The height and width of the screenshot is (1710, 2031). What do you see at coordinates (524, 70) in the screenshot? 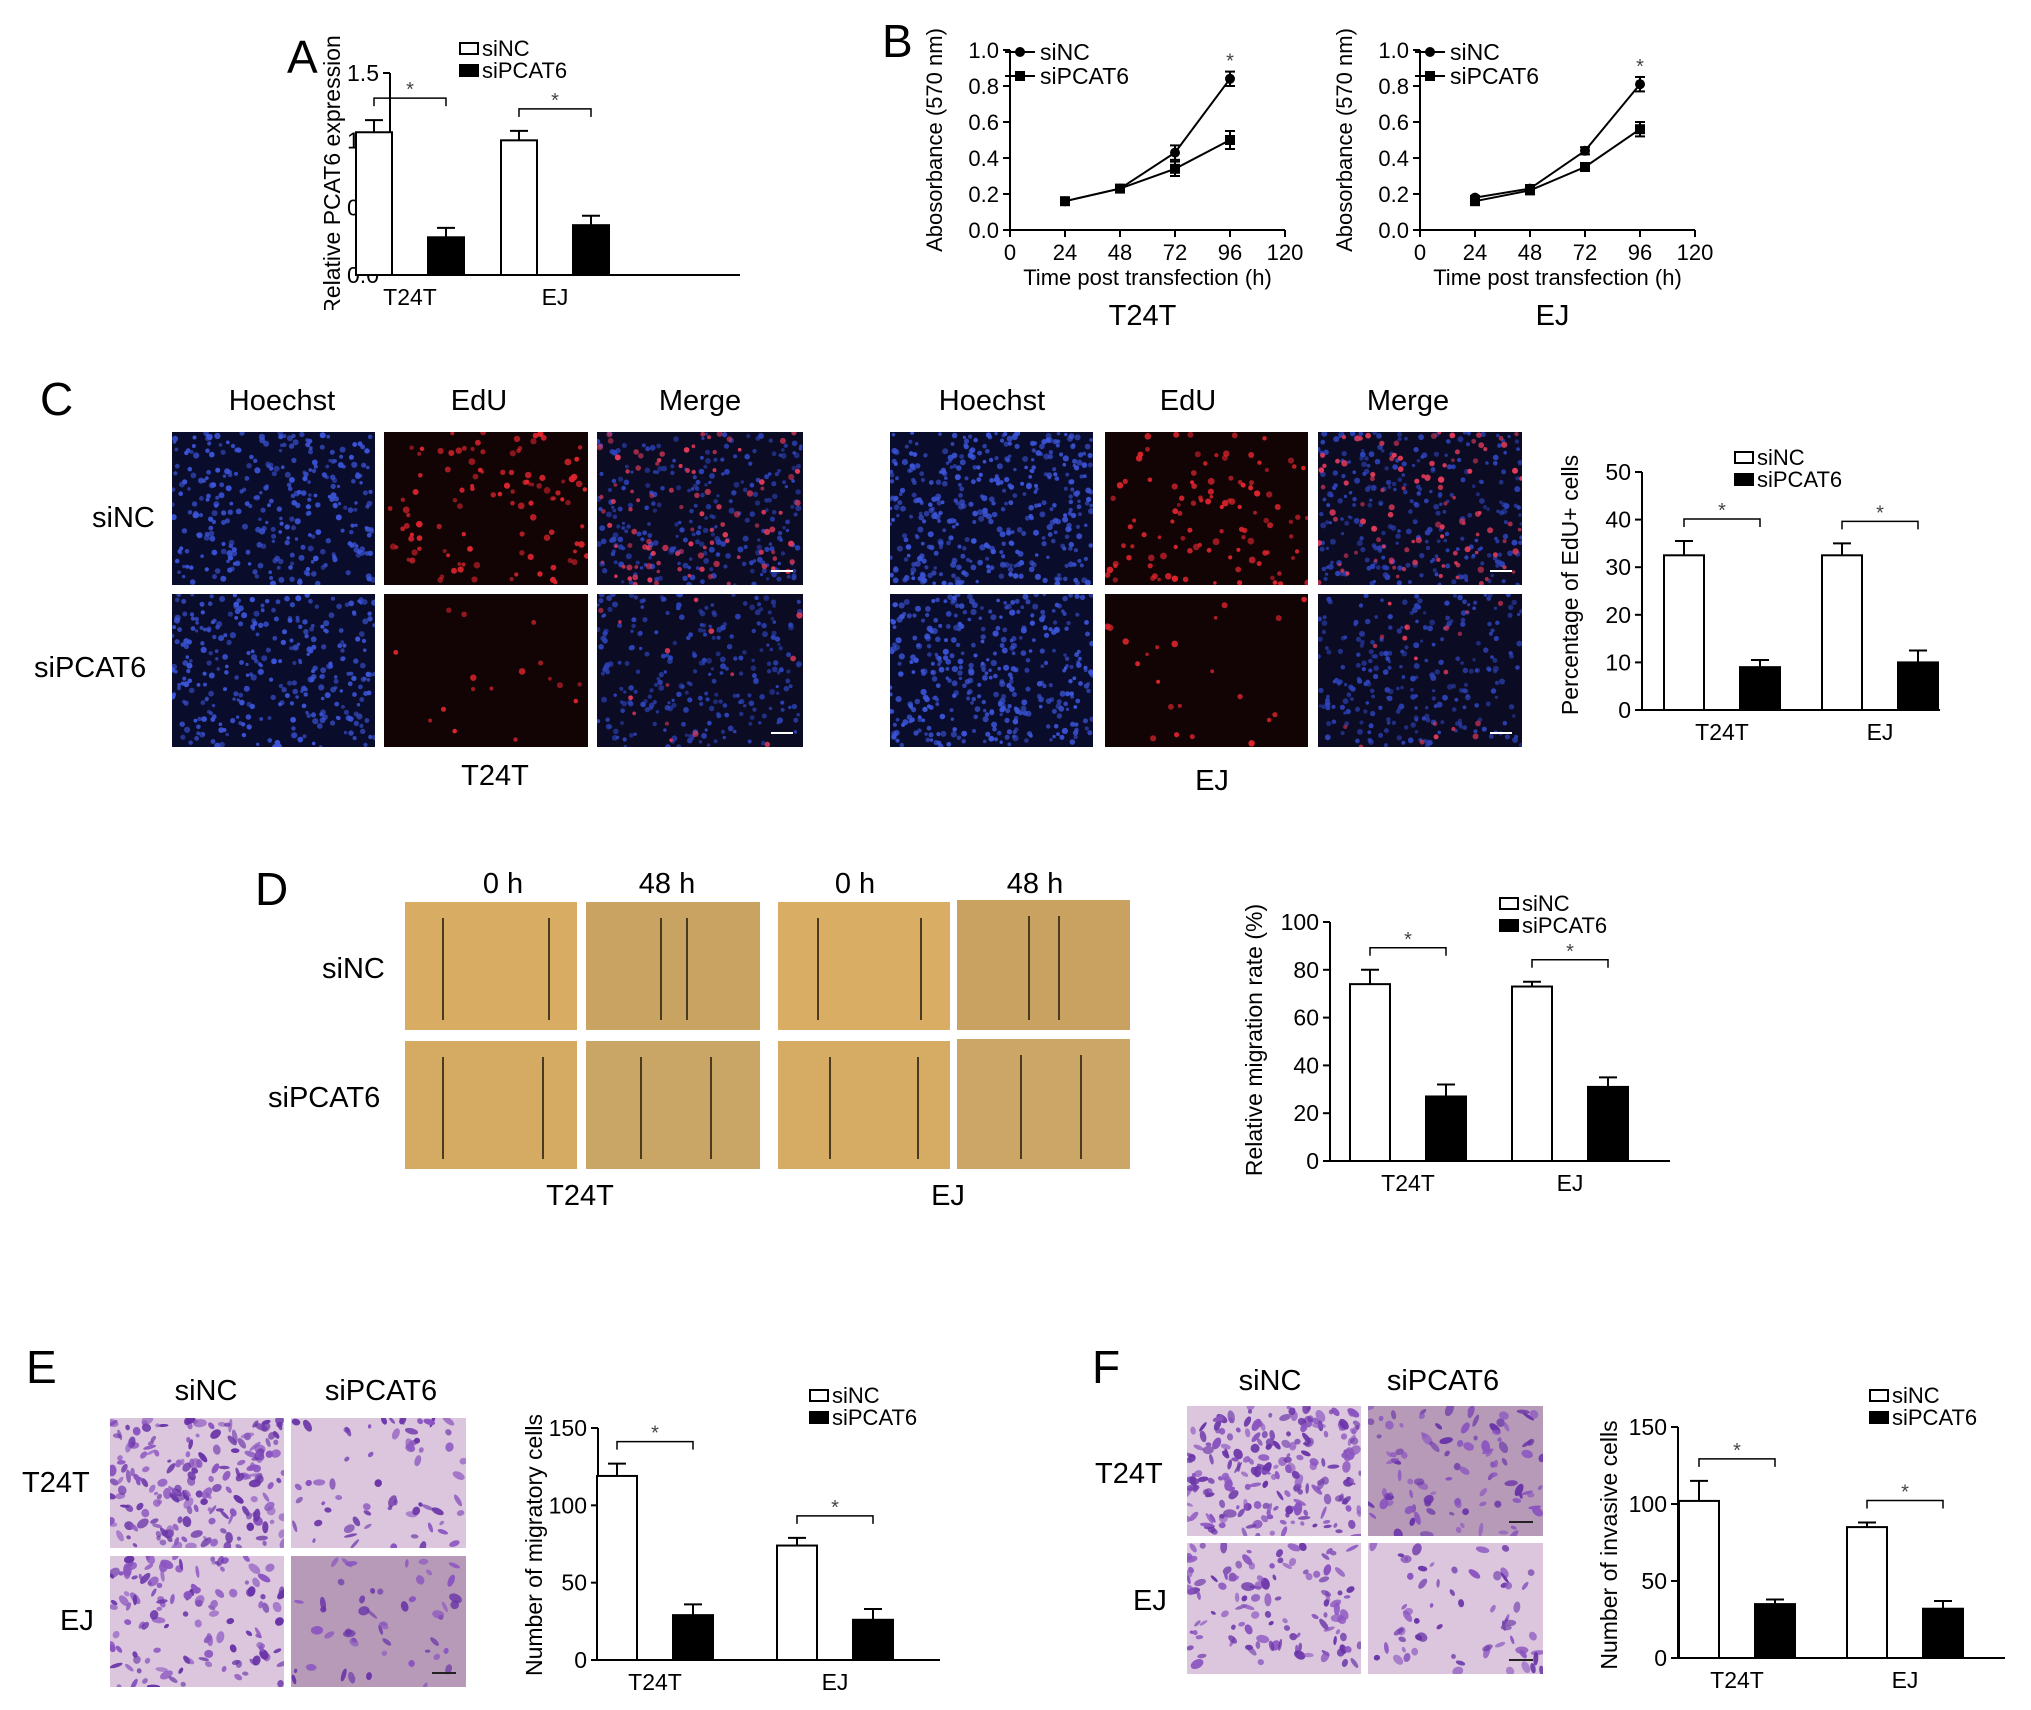
I see `legend-label-a-siPCAT6: siPCAT6` at bounding box center [524, 70].